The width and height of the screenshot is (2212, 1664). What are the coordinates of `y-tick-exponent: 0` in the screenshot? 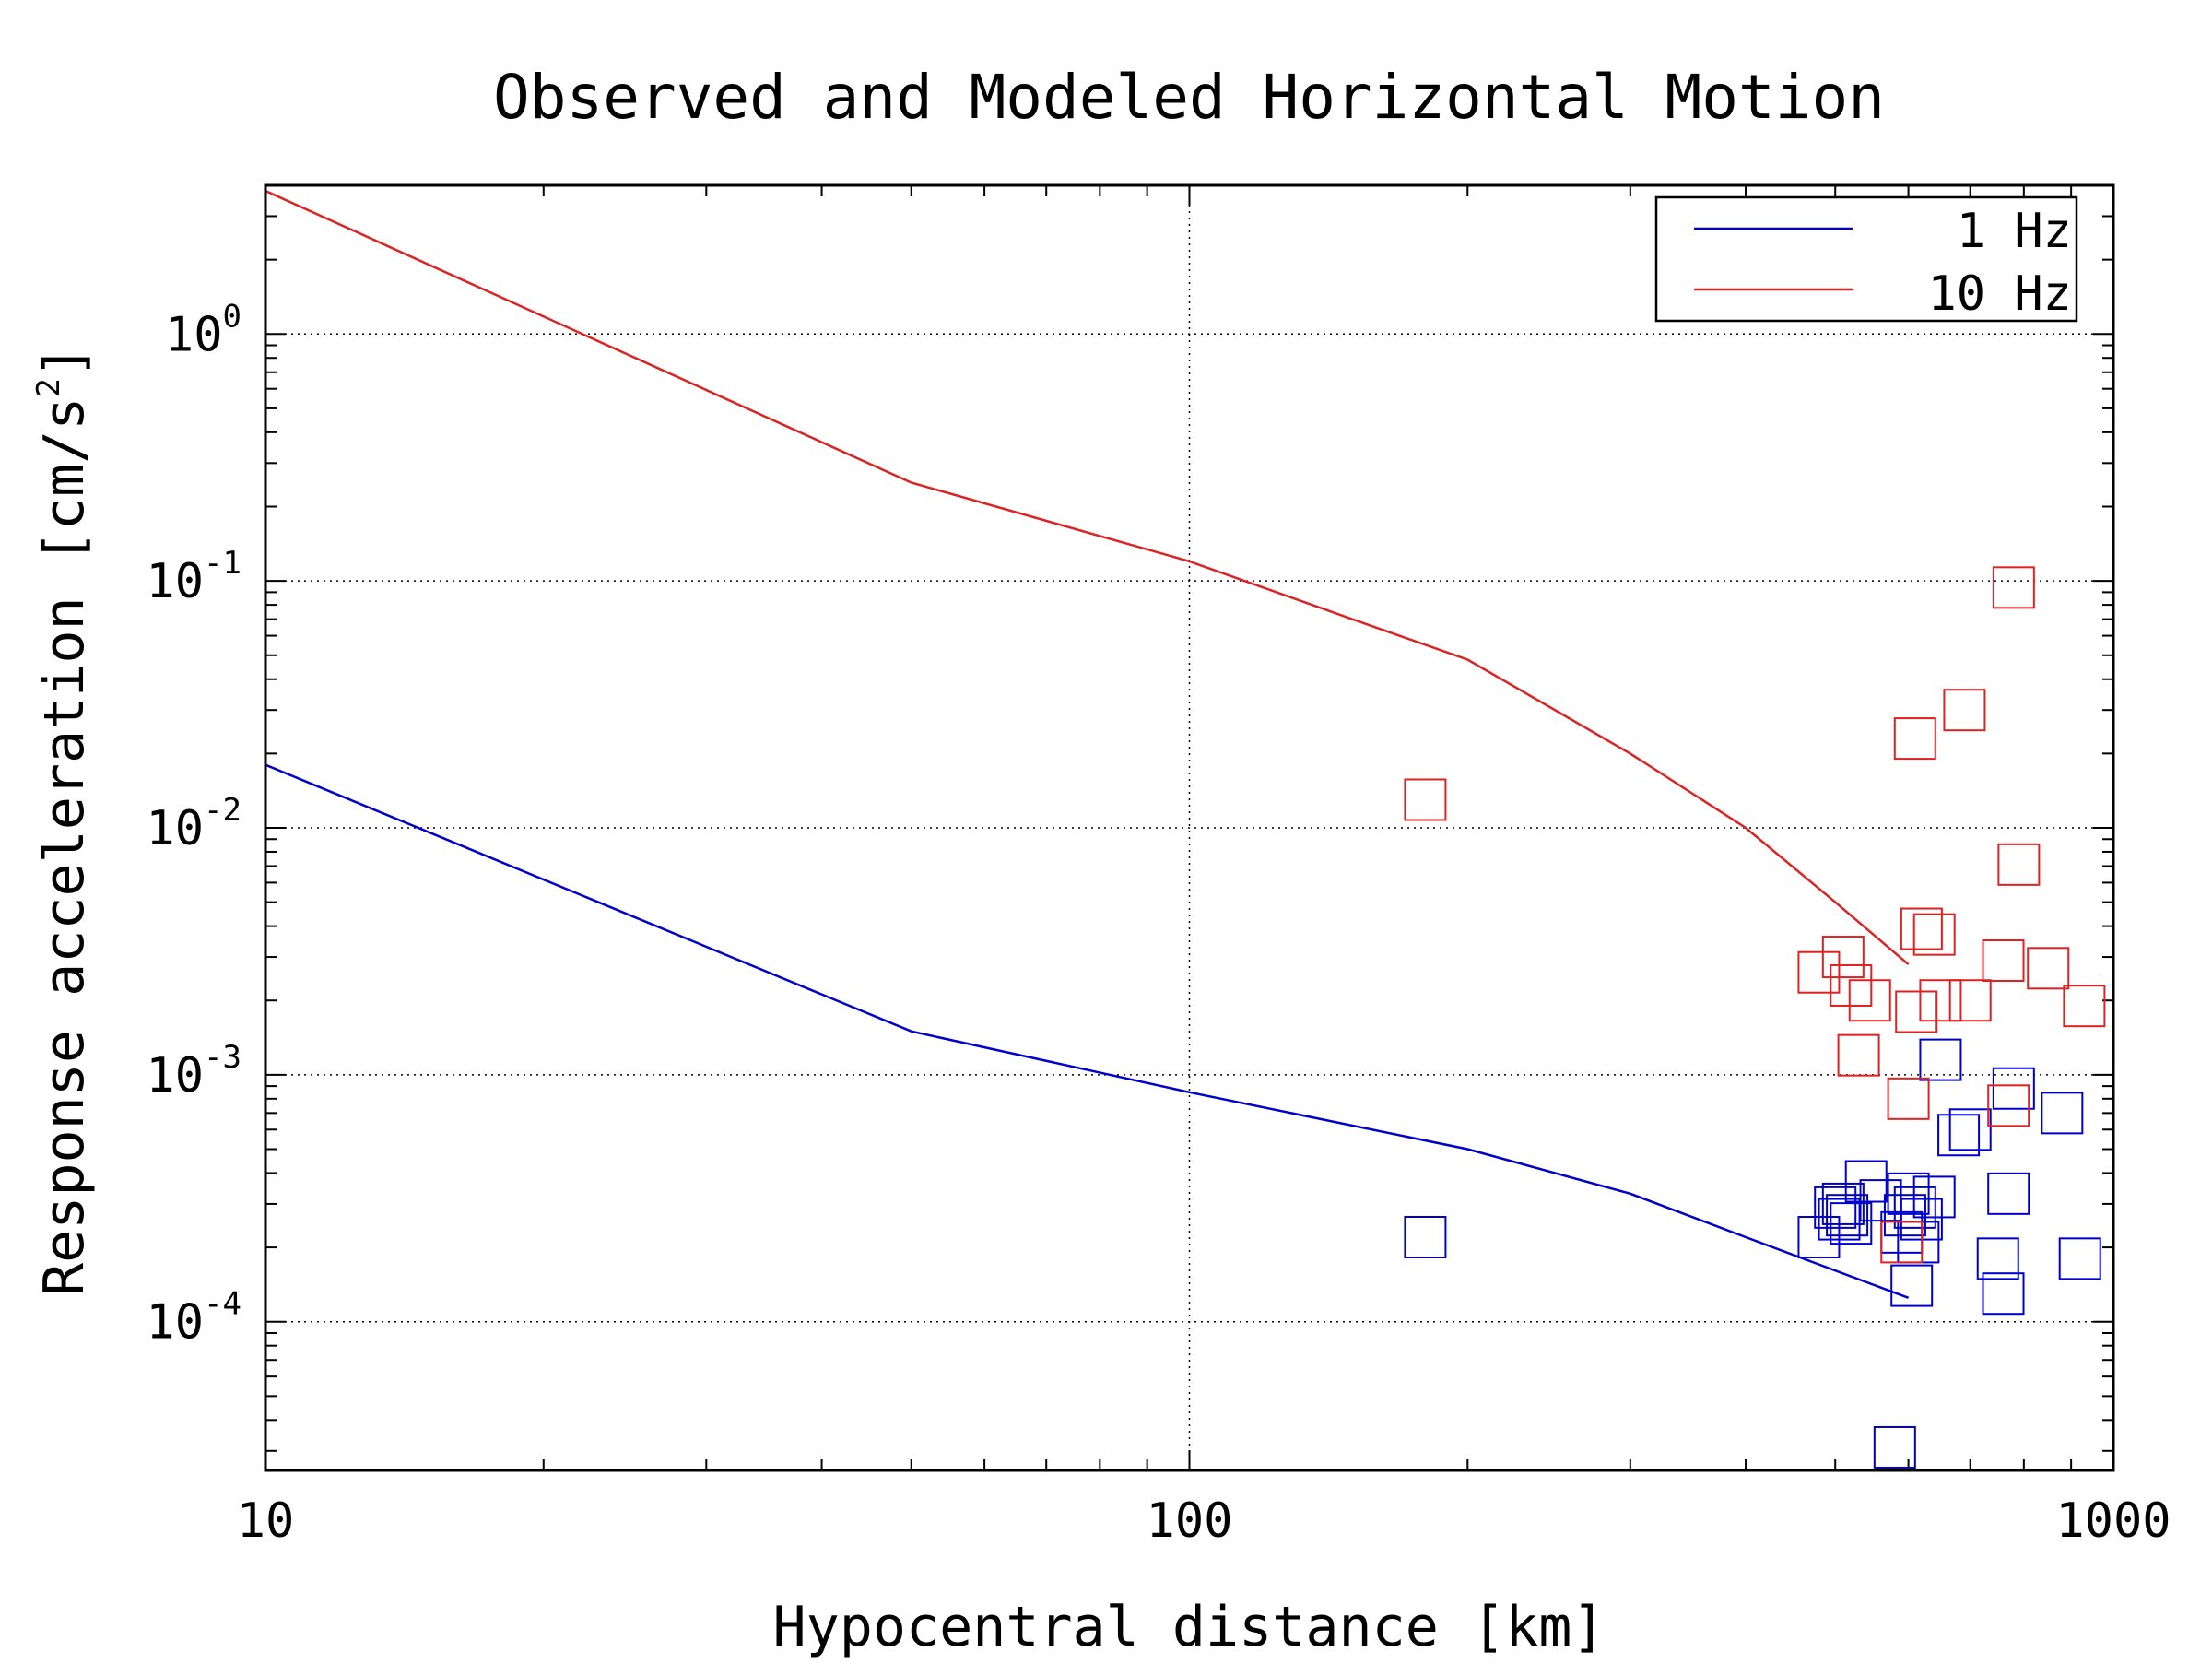 It's located at (232, 316).